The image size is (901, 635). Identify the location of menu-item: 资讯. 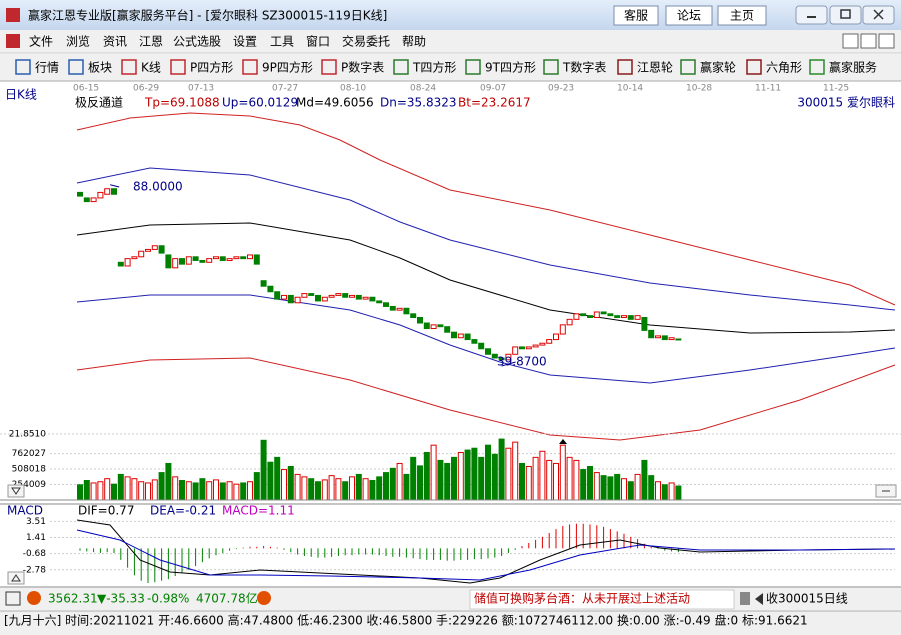
(115, 42).